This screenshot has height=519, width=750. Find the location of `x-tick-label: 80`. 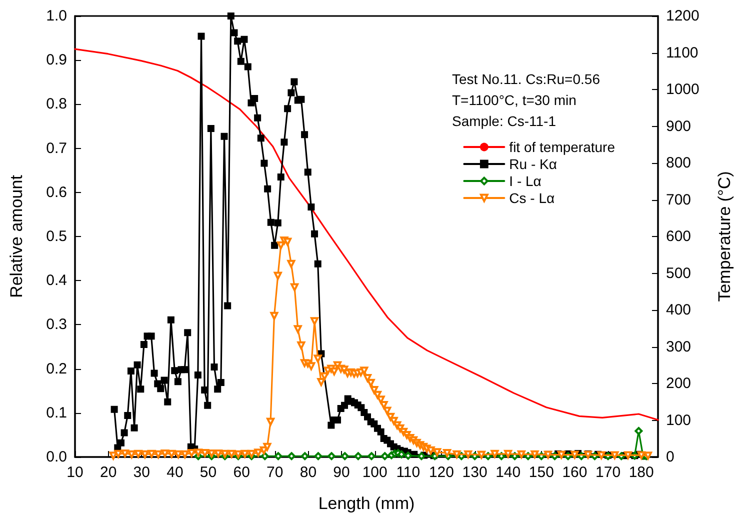

x-tick-label: 80 is located at coordinates (308, 472).